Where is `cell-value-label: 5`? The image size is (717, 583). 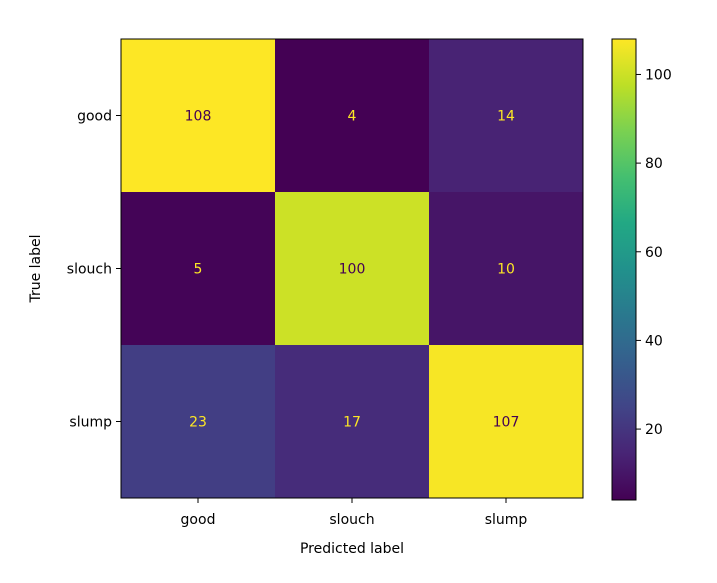
cell-value-label: 5 is located at coordinates (198, 270).